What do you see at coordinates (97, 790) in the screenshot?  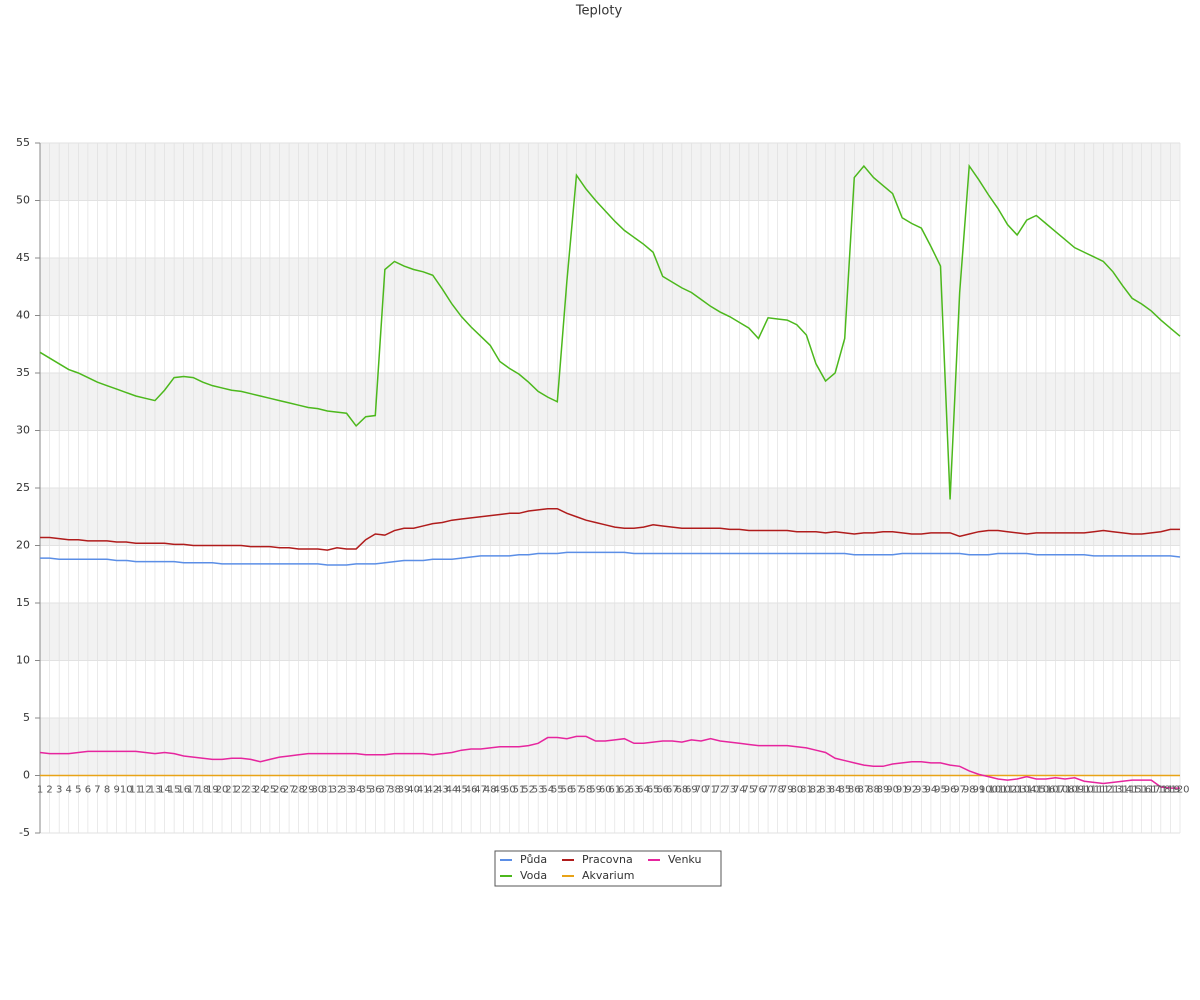 I see `x-tick-label: 7` at bounding box center [97, 790].